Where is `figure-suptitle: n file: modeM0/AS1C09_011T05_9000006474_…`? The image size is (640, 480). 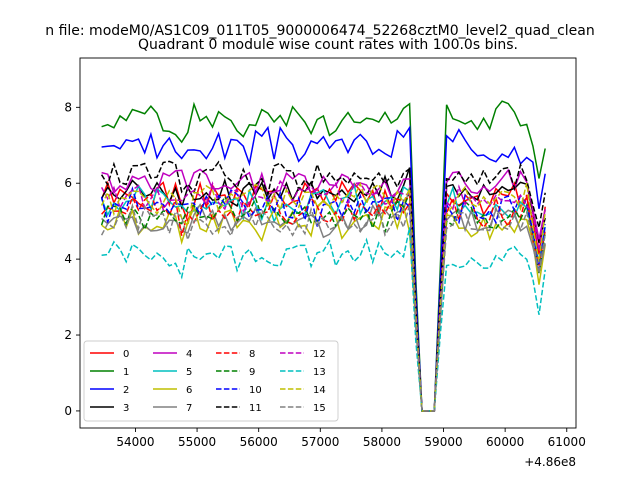
figure-suptitle: n file: modeM0/AS1C09_011T05_9000006474_… is located at coordinates (319, 31).